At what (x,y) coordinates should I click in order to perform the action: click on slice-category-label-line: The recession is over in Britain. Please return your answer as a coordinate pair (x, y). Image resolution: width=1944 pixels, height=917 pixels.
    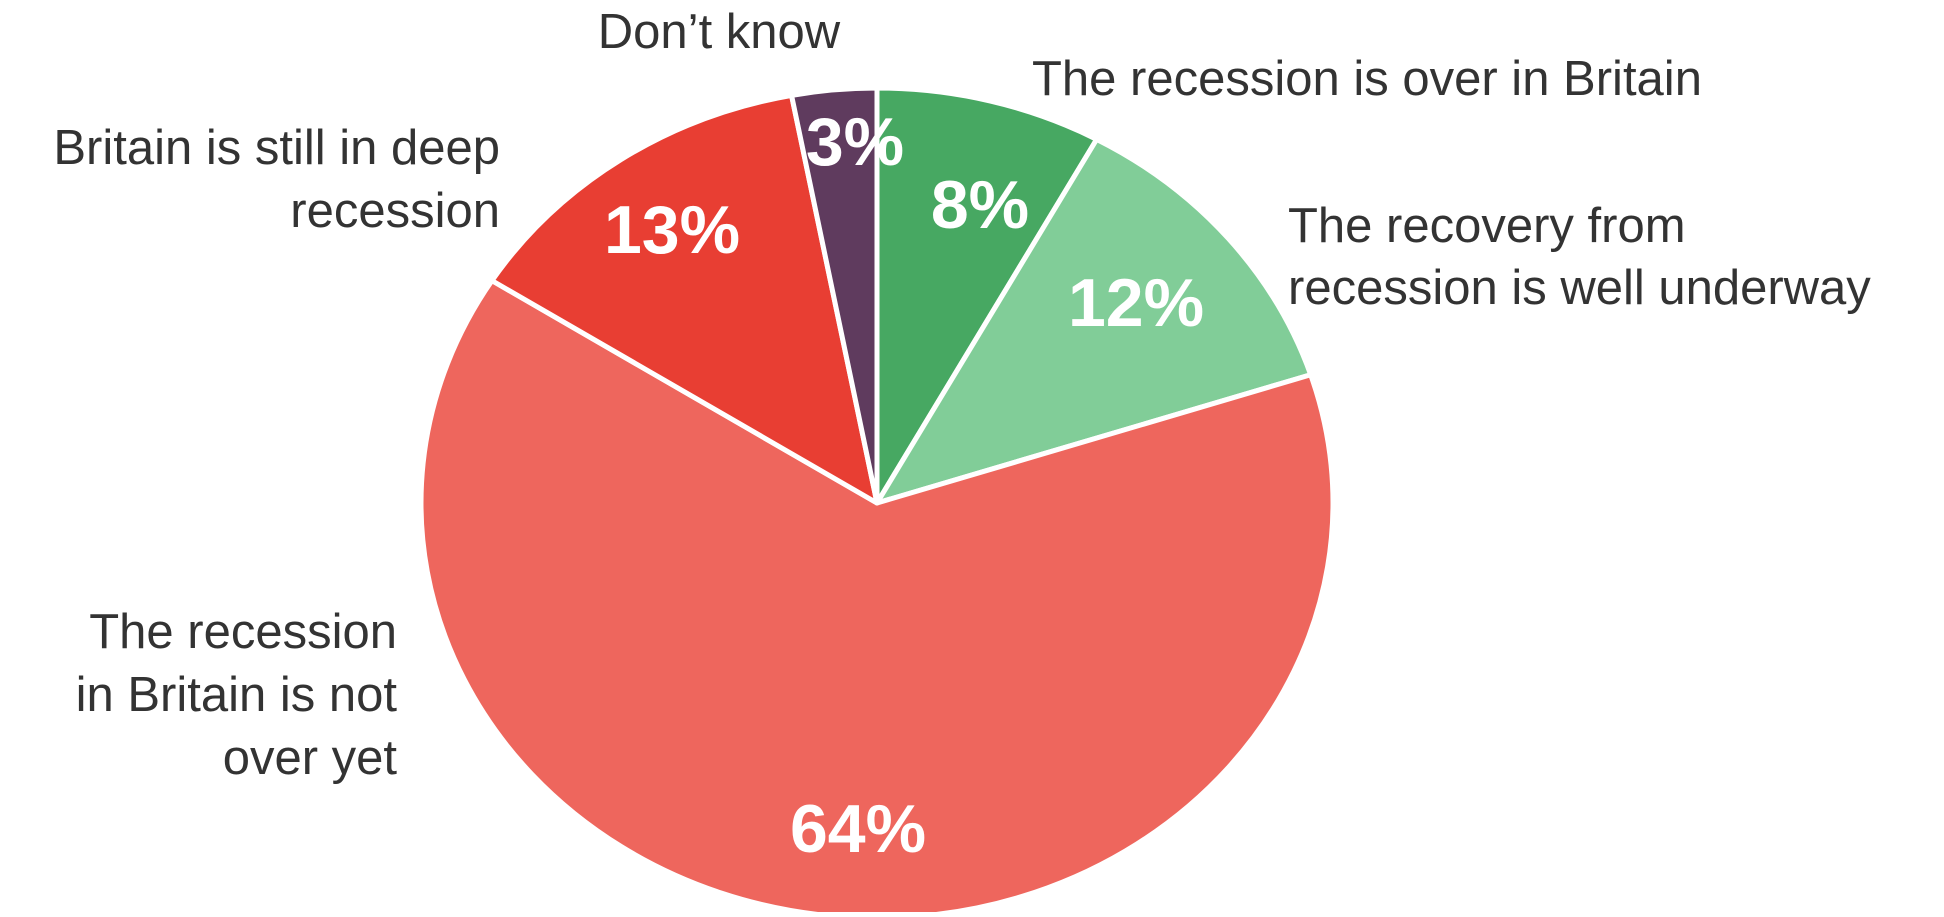
    Looking at the image, I should click on (1367, 79).